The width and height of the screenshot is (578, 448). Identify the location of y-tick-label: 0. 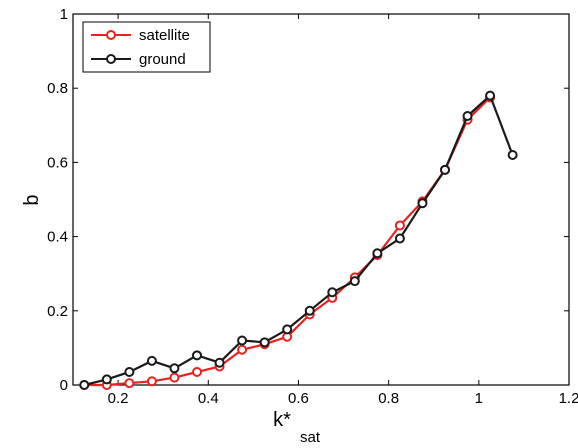
(64, 385).